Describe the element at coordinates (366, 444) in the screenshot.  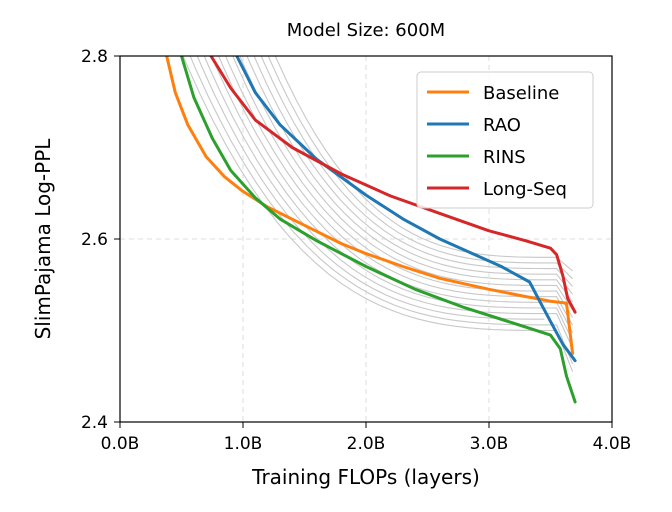
I see `x-tick-label: 2.0B` at that location.